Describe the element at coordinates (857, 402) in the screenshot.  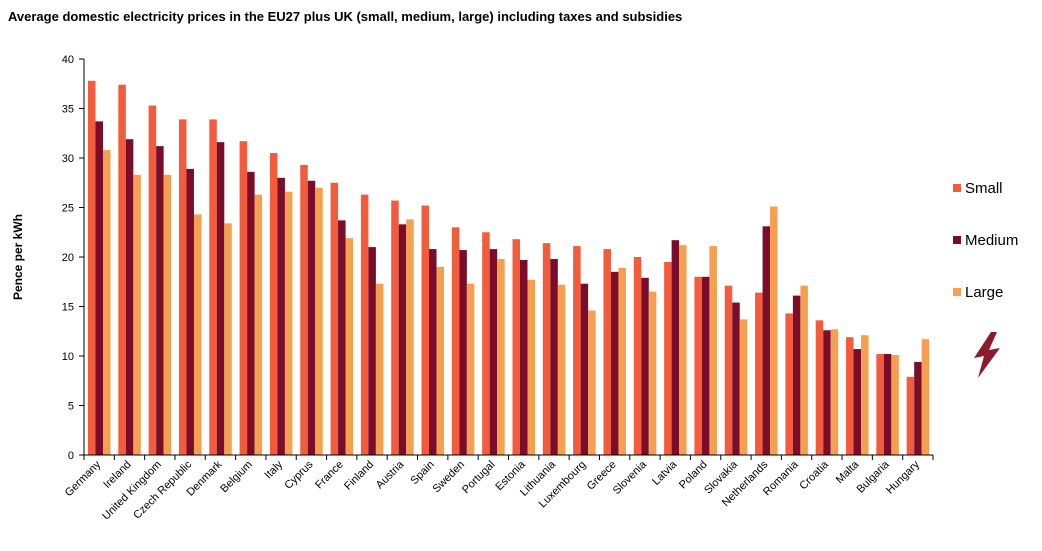
I see `bar-medium-malta` at that location.